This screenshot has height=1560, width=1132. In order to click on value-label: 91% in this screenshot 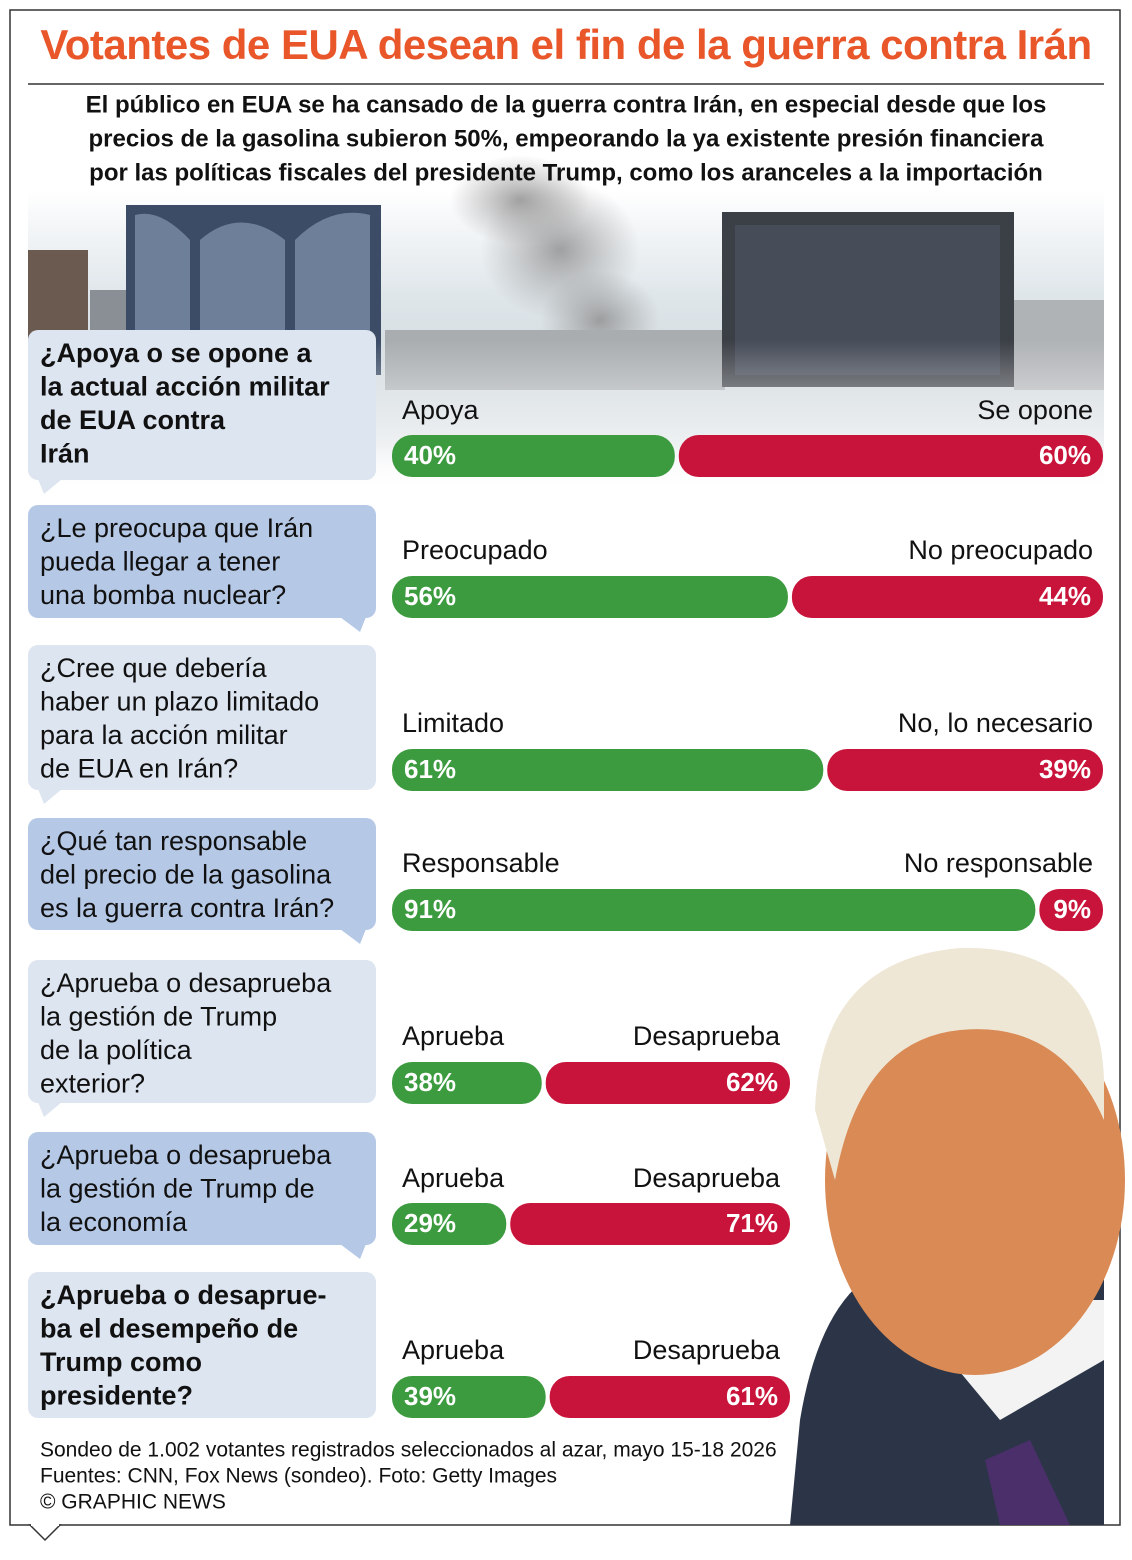, I will do `click(430, 909)`.